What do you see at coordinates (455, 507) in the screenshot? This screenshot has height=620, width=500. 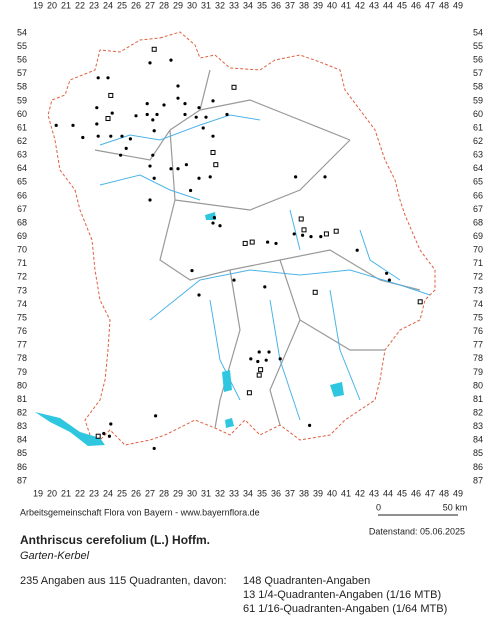 I see `scale-end: 50 km` at bounding box center [455, 507].